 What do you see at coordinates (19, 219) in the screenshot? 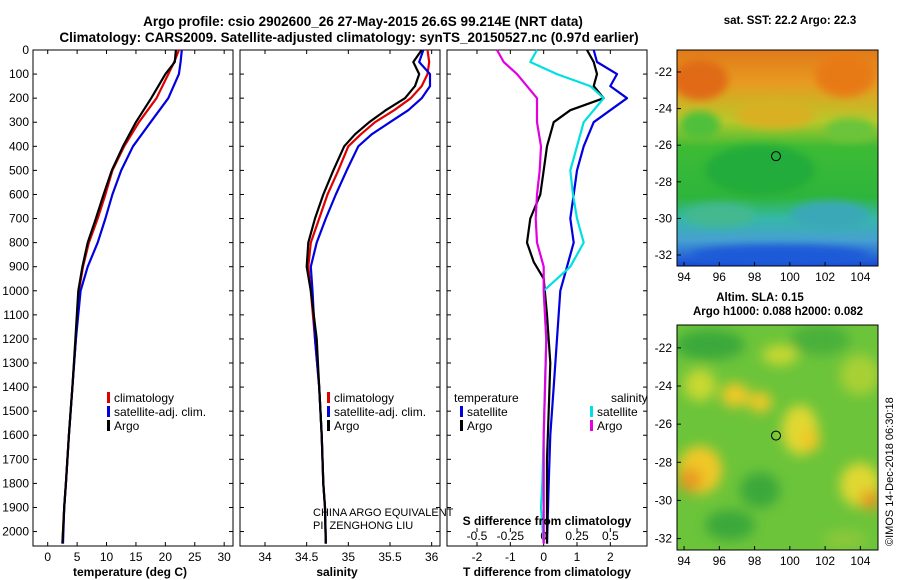
I see `depth-tick-label: 700` at bounding box center [19, 219].